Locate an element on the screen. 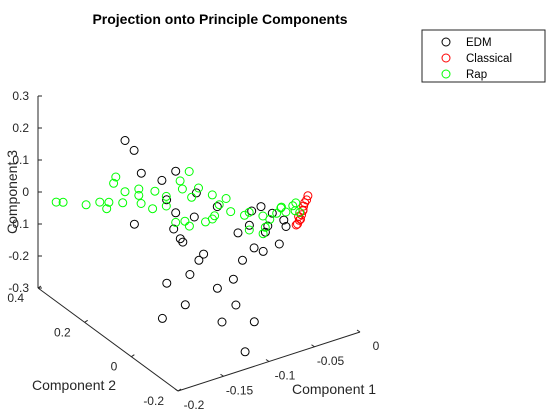 This screenshot has width=560, height=420. z-axis-label: Component 3 is located at coordinates (12, 192).